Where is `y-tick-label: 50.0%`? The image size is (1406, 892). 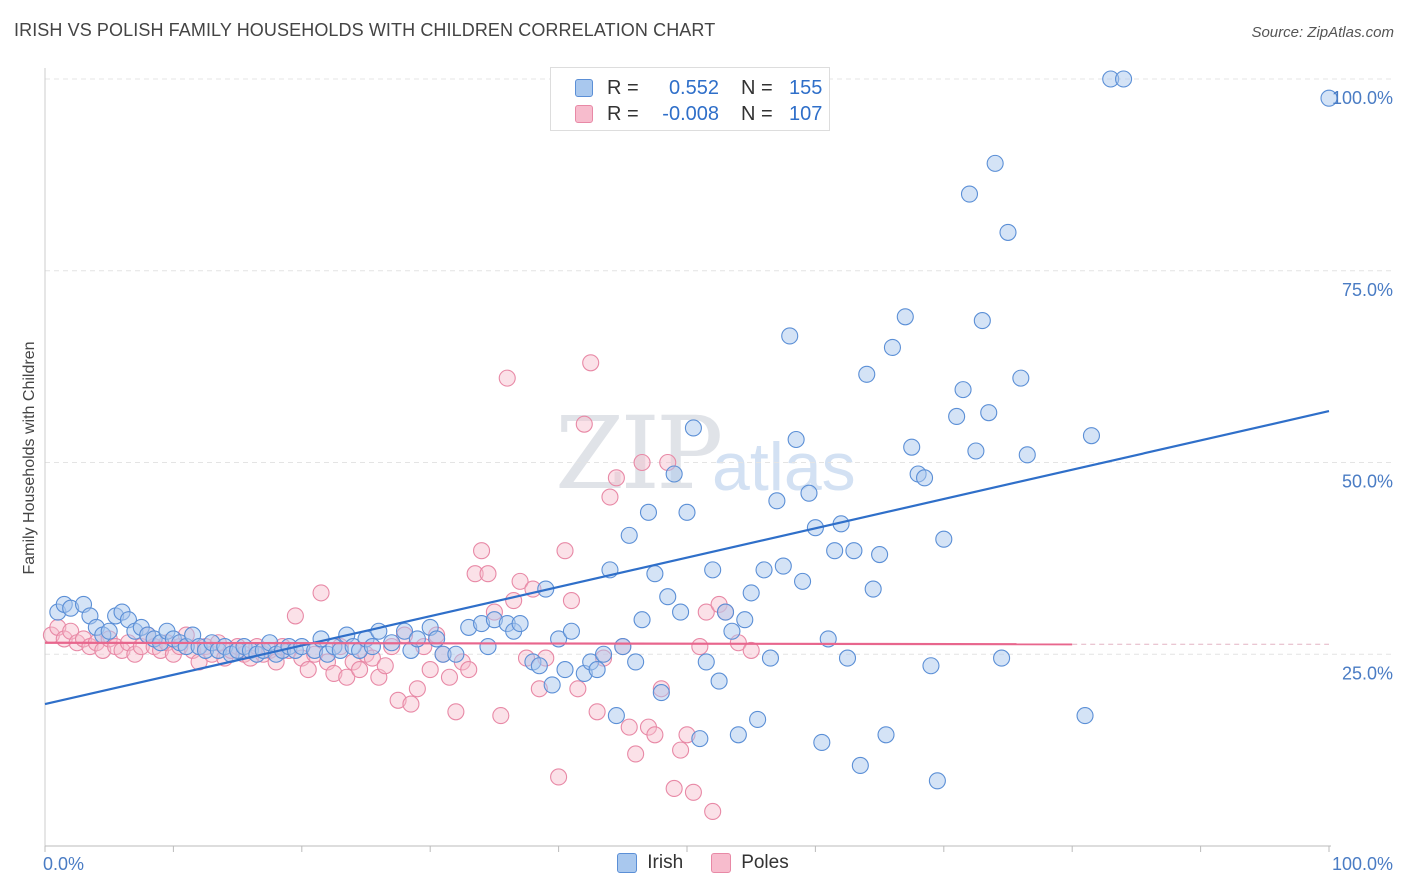 y-tick-label: 50.0% is located at coordinates (1367, 482).